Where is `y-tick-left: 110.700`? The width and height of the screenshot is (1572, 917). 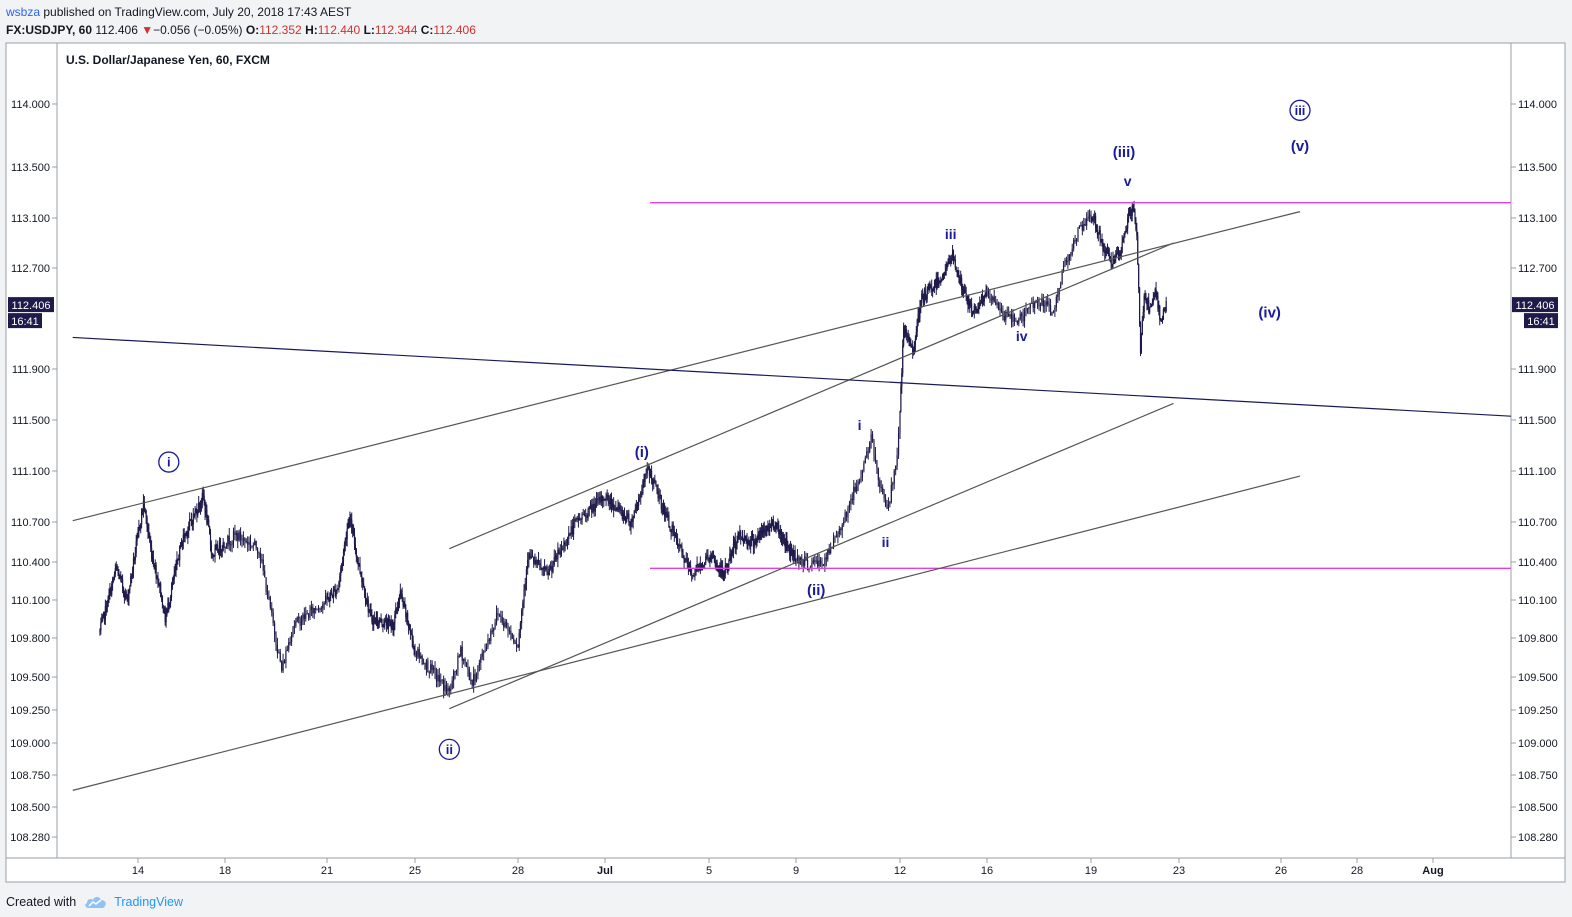 y-tick-left: 110.700 is located at coordinates (30, 523).